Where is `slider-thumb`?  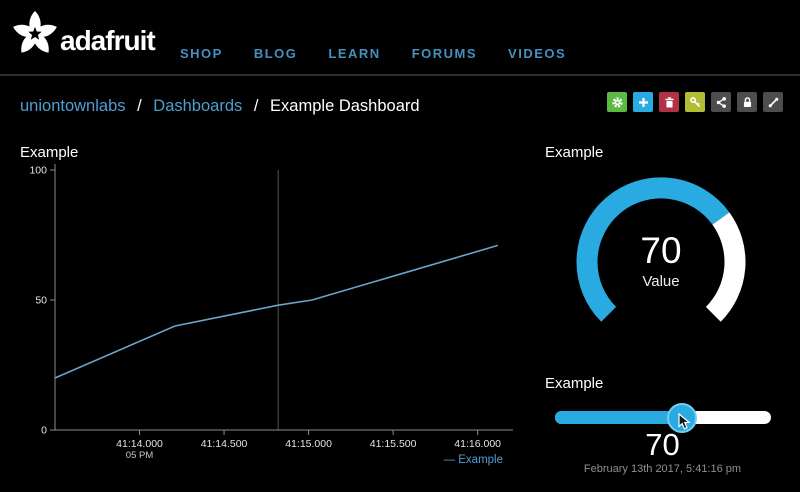
slider-thumb is located at coordinates (682, 417).